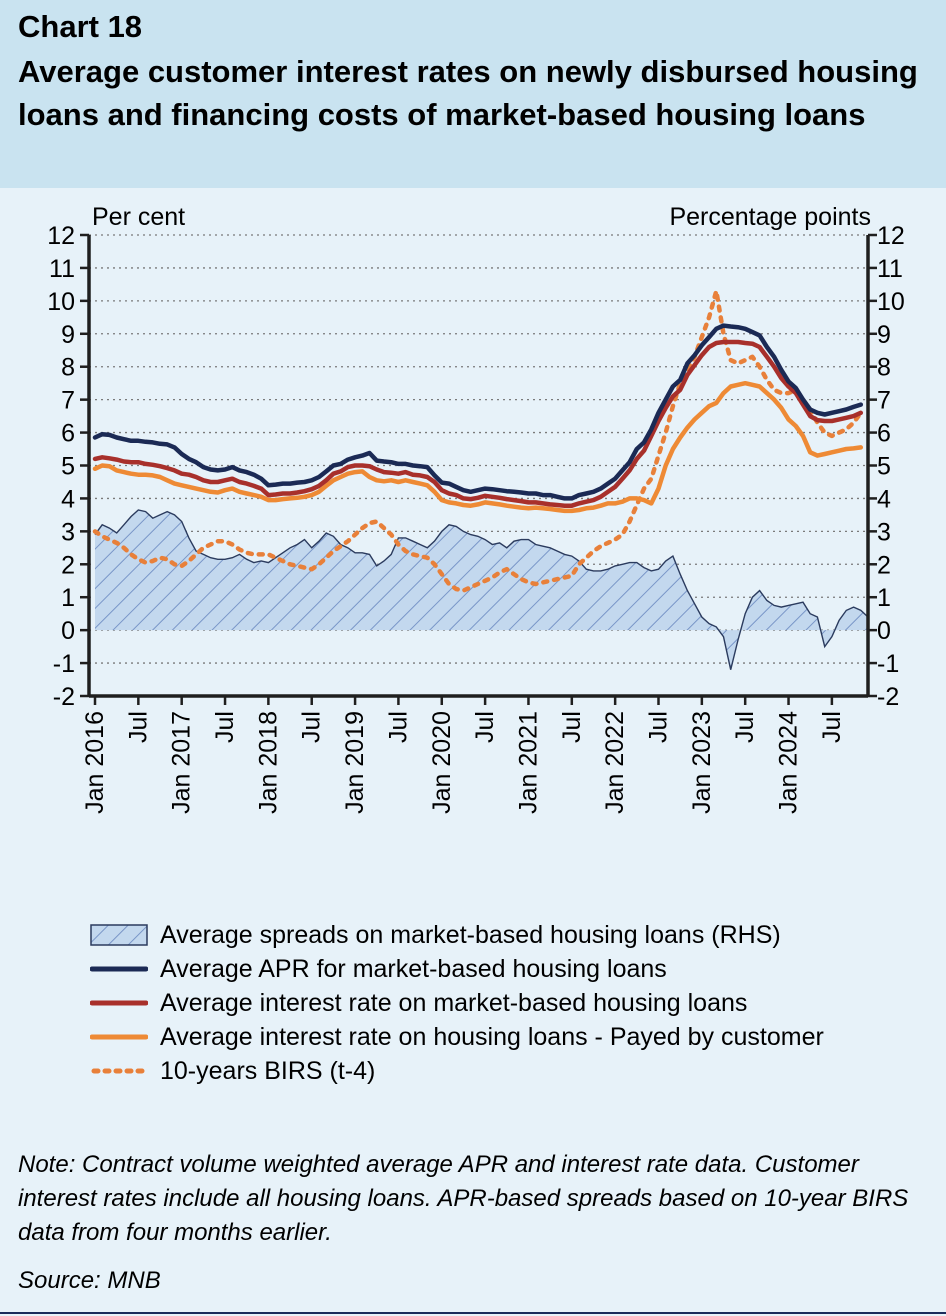 This screenshot has width=946, height=1316. I want to click on left-tick-label: 4, so click(68, 499).